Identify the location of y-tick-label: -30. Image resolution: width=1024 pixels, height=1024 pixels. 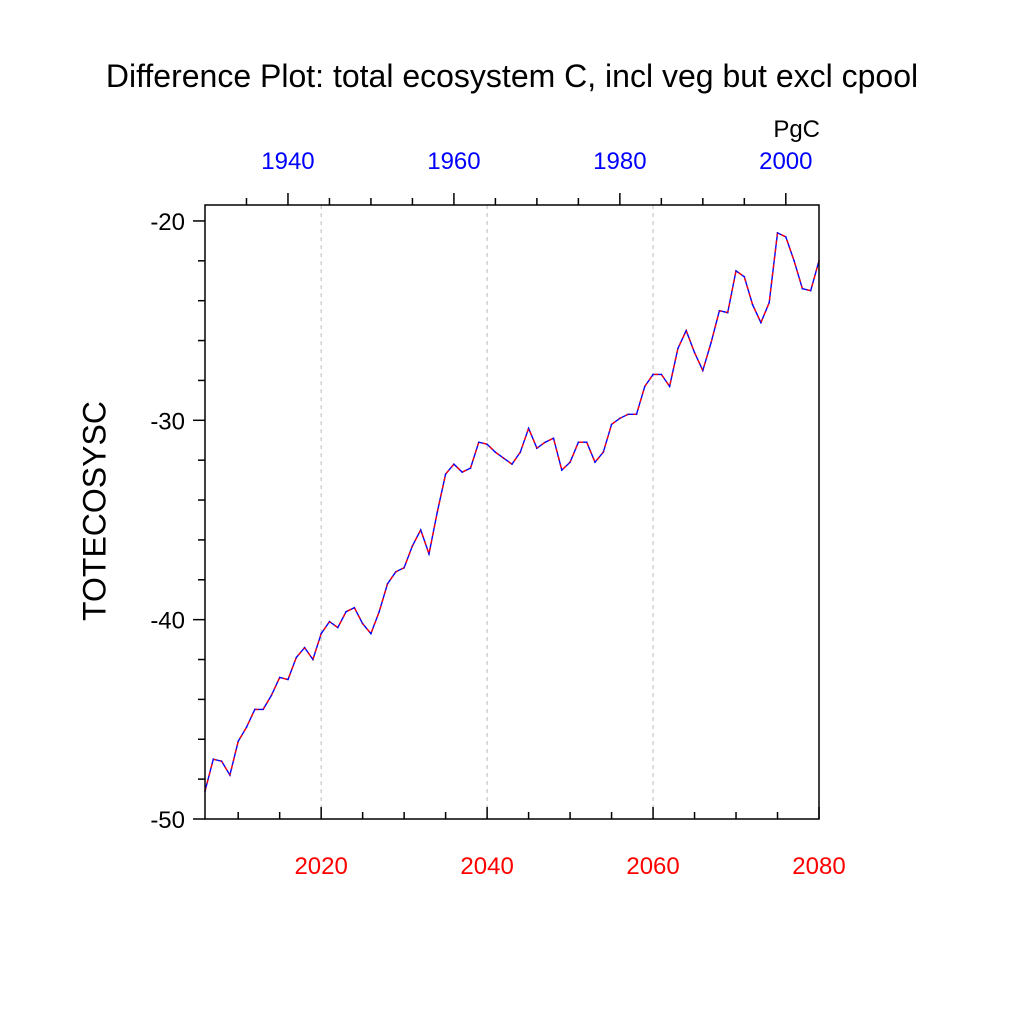
(167, 421).